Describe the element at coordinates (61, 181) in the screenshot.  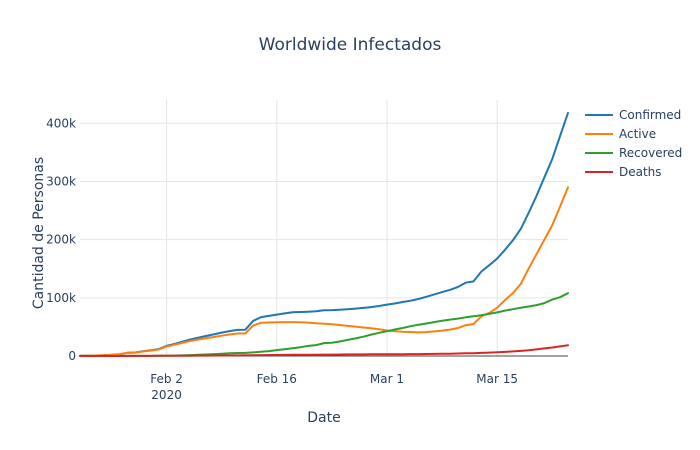
I see `y-tick-label: 300k` at that location.